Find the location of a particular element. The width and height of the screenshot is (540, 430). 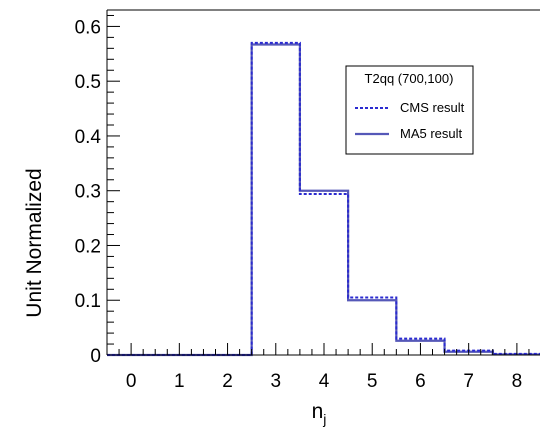

legend-label-ma5: MA5 result is located at coordinates (431, 133).